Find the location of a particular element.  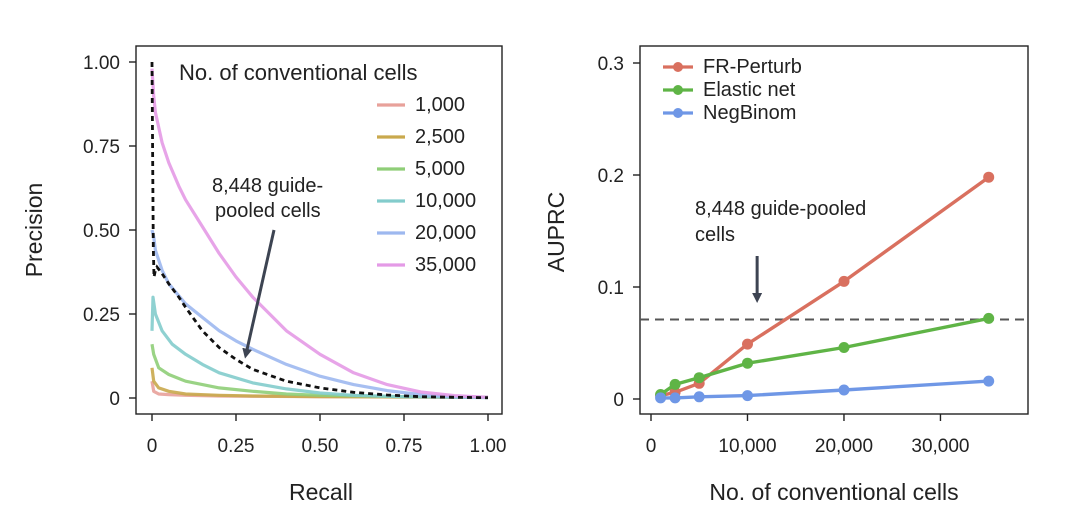

left-x-tick-label: 0.50 is located at coordinates (320, 446).